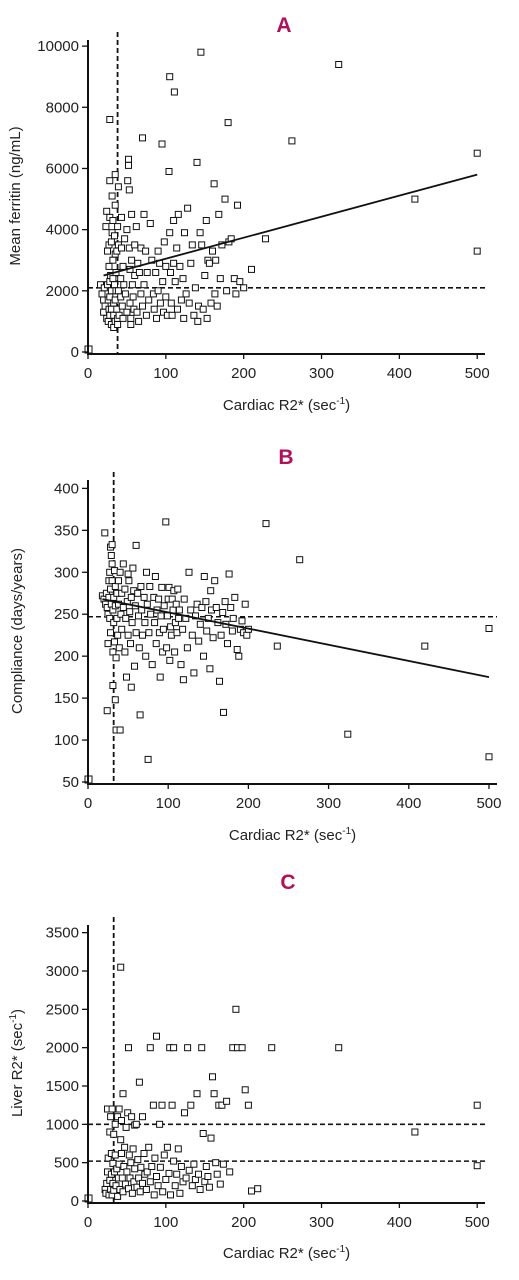  What do you see at coordinates (88, 1222) in the screenshot?
I see `x-tick-label: 0` at bounding box center [88, 1222].